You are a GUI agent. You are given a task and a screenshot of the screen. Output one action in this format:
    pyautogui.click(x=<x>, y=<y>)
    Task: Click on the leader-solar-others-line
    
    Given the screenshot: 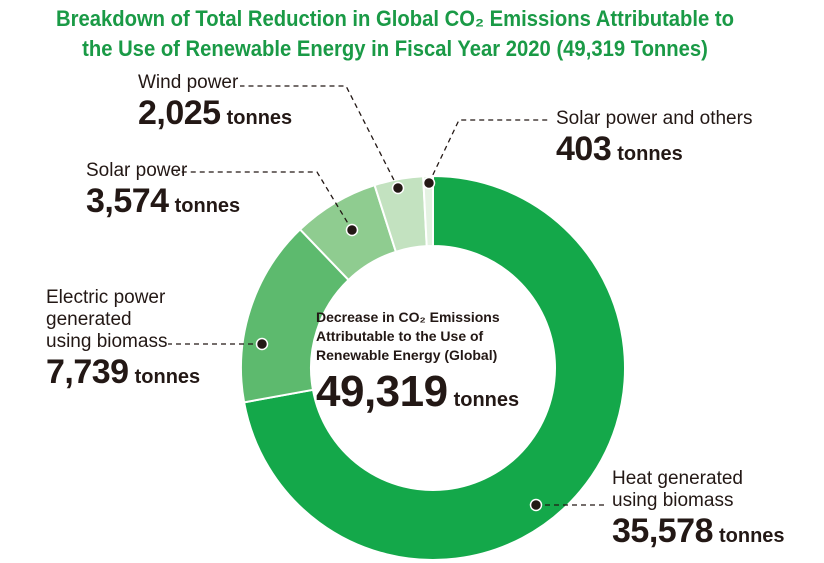 What is the action you would take?
    pyautogui.click(x=488, y=151)
    